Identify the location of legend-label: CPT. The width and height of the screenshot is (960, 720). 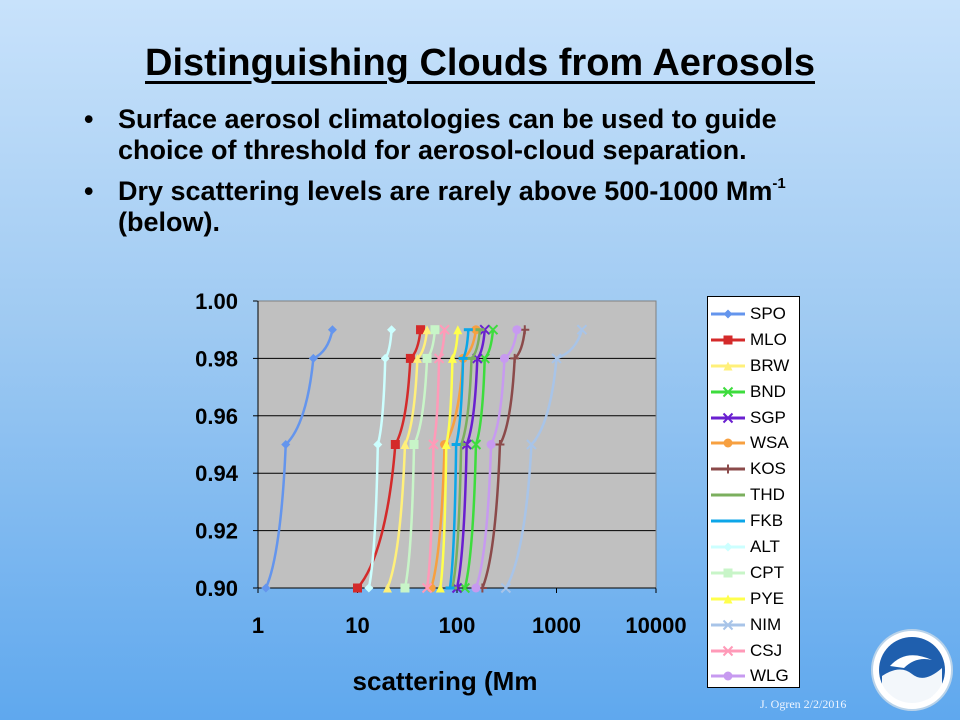
(767, 572).